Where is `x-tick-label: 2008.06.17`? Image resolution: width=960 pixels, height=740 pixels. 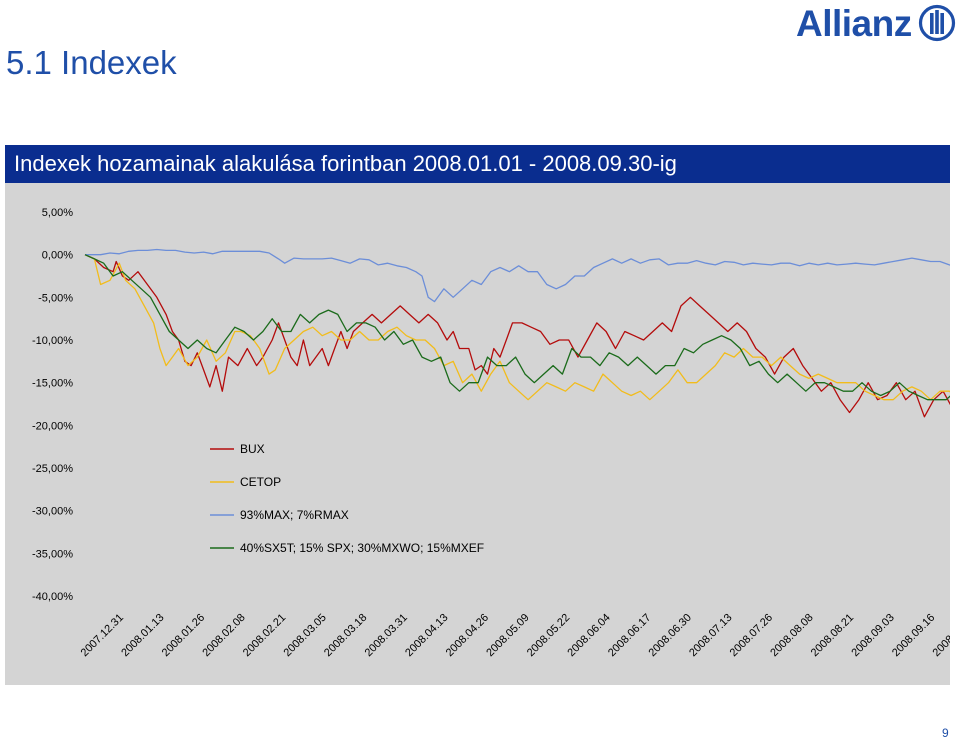
x-tick-label: 2008.06.17 is located at coordinates (629, 635).